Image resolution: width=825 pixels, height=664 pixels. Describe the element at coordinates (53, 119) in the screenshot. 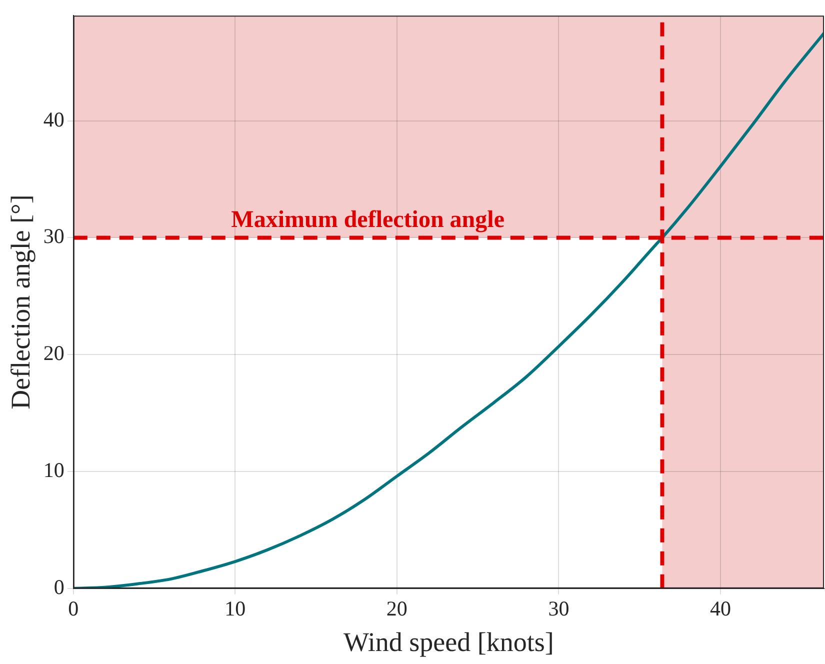

I see `y-tick-label: 40` at that location.